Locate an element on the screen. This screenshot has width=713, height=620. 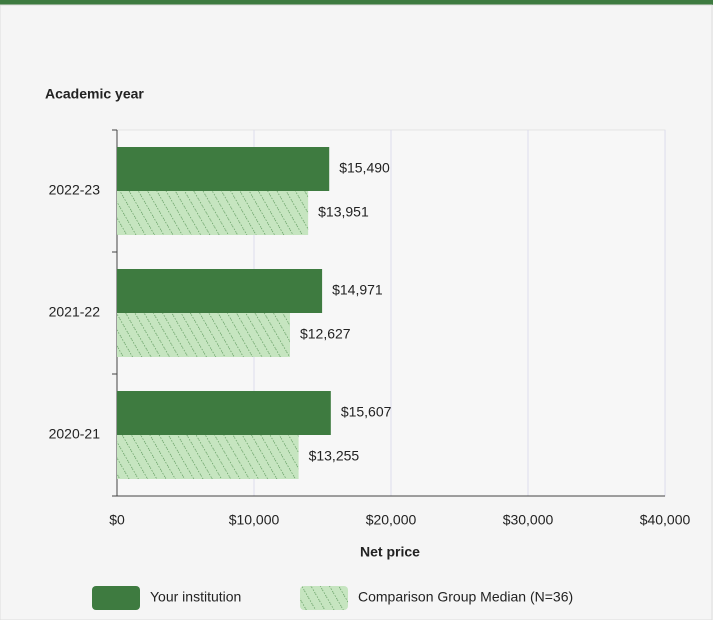
x-axis-label: Net price is located at coordinates (390, 552).